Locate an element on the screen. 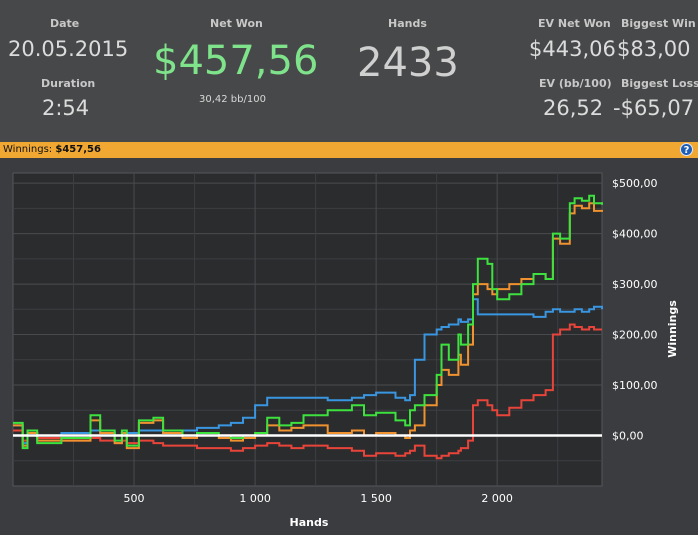 The width and height of the screenshot is (698, 535). y-tick-label: $300,00 is located at coordinates (635, 284).